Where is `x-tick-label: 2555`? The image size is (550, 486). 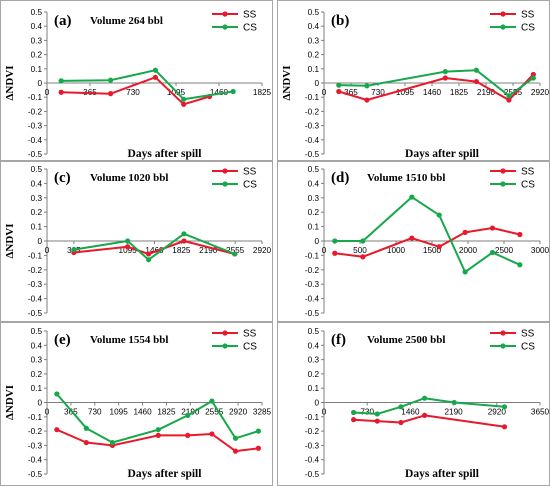
x-tick-label: 2555 is located at coordinates (214, 412).